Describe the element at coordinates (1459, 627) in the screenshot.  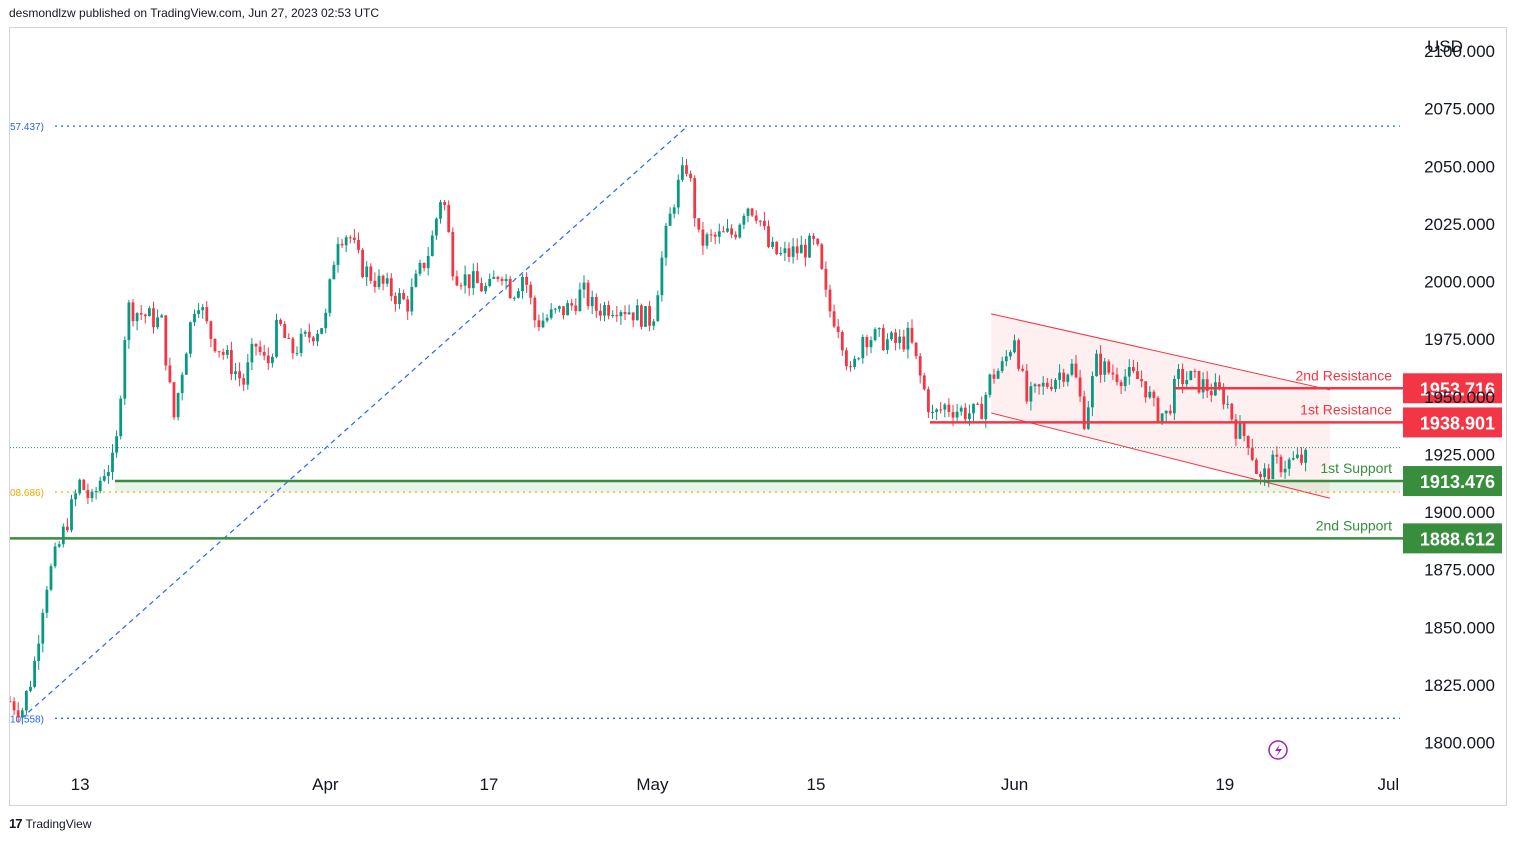
I see `price-tick-label: 1850.000` at that location.